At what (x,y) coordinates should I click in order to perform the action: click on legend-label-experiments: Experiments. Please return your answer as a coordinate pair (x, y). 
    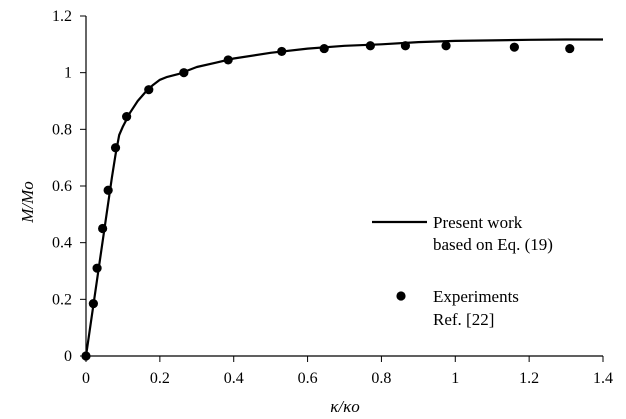
    Looking at the image, I should click on (476, 296).